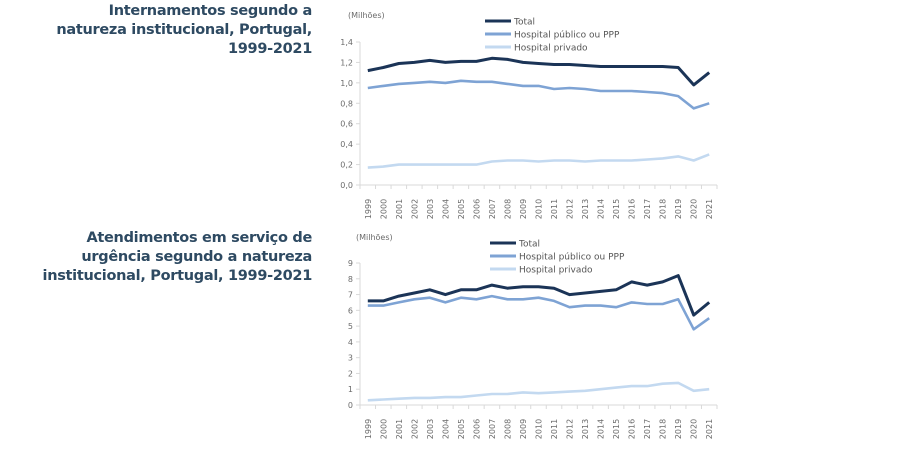 The height and width of the screenshot is (451, 900). I want to click on y-tick-label: 0,8, so click(346, 103).